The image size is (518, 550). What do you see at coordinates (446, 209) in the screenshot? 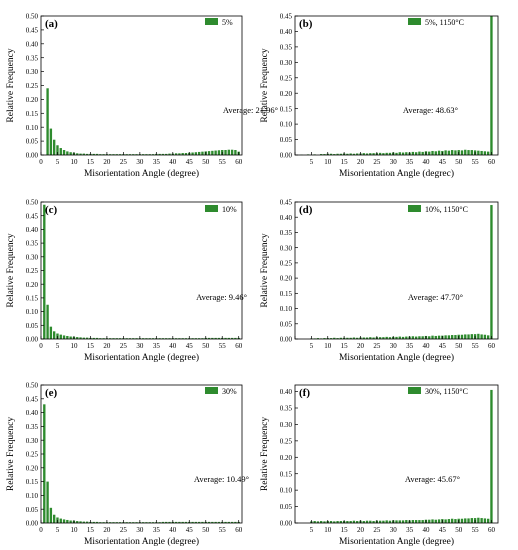
I see `legend-label: 10%, 1150°C` at bounding box center [446, 209].